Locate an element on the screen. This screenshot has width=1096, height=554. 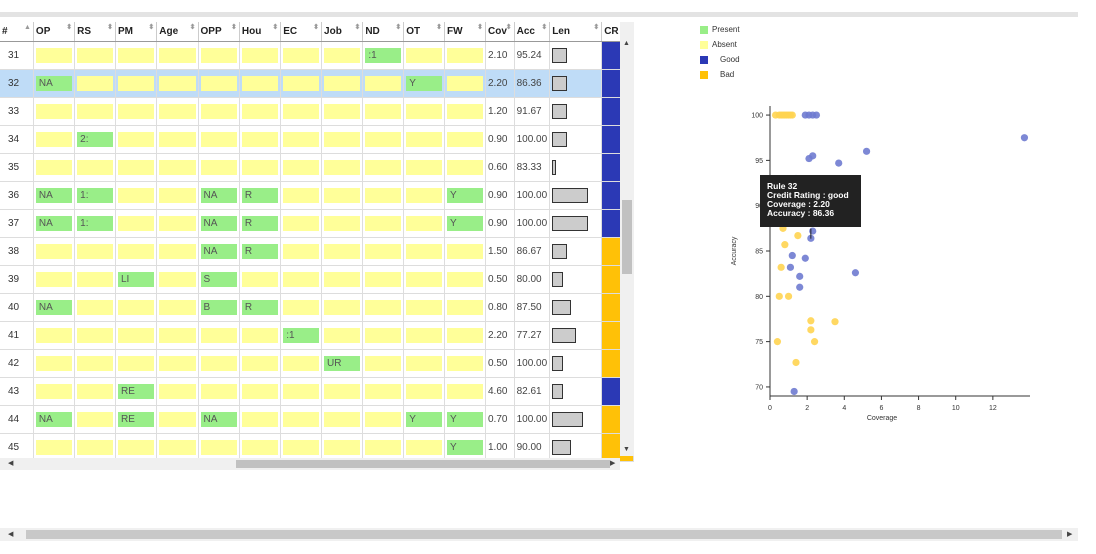
table-row: 38 NA R 1.50 86.67 is located at coordinates (317, 251).